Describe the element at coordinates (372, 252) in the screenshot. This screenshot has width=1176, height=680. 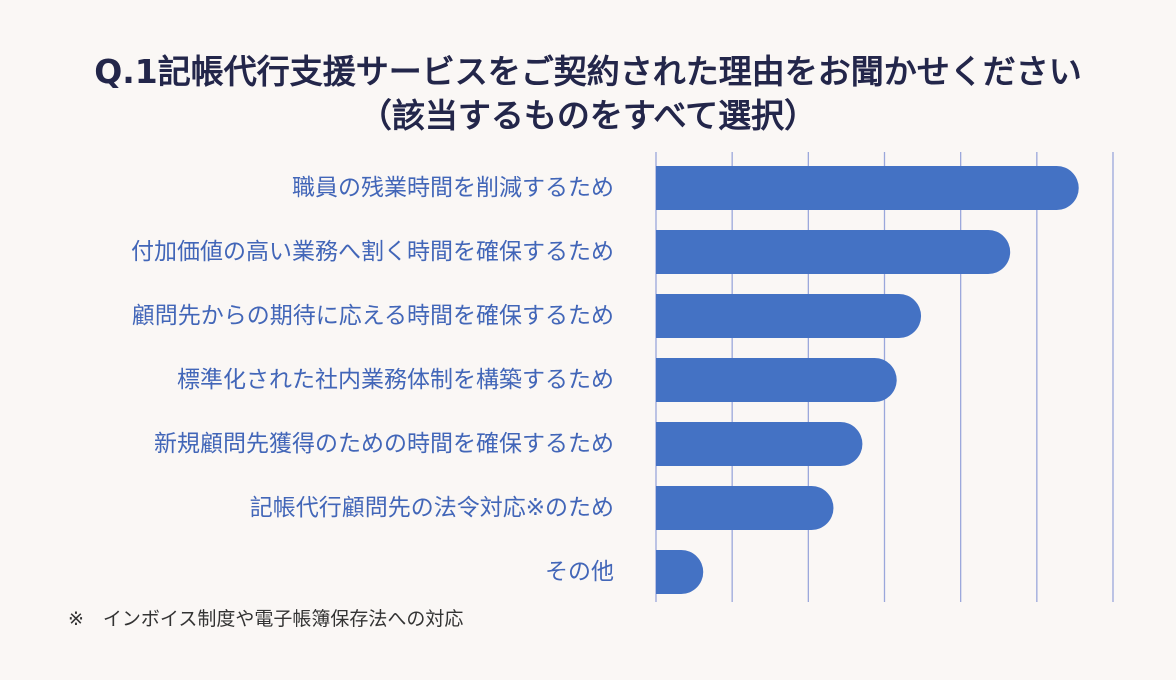
I see `category-label: 付加価値の高い業務へ割く時間を確保するため` at that location.